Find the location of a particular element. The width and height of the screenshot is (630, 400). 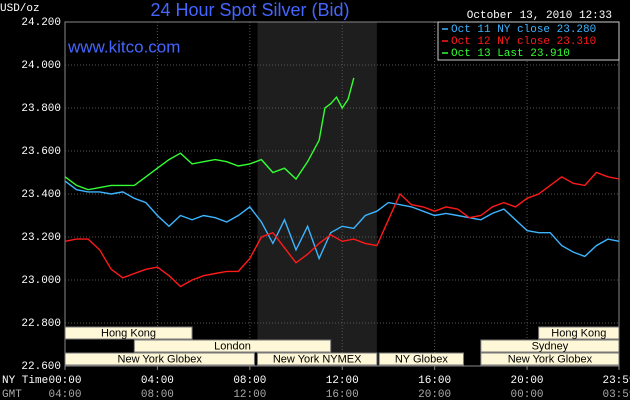

x-tick-label: 16:00 is located at coordinates (434, 381).